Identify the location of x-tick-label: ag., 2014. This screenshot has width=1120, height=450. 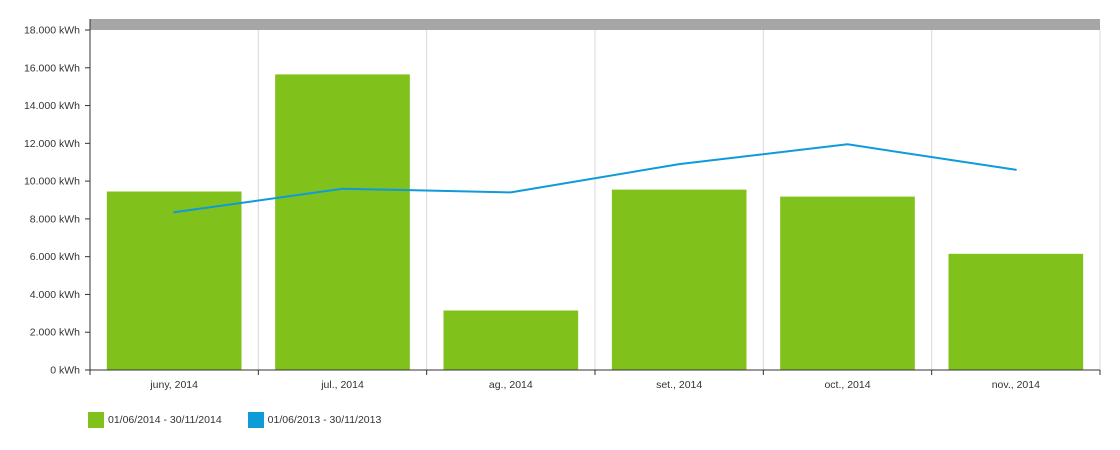
(511, 385).